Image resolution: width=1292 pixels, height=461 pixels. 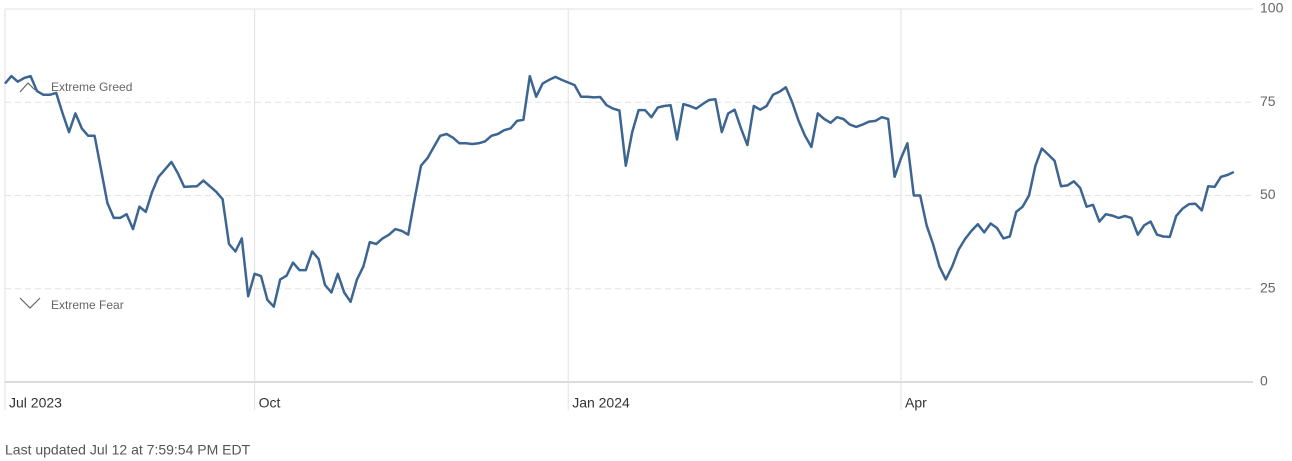 I want to click on x-tick-label: Apr, so click(x=916, y=403).